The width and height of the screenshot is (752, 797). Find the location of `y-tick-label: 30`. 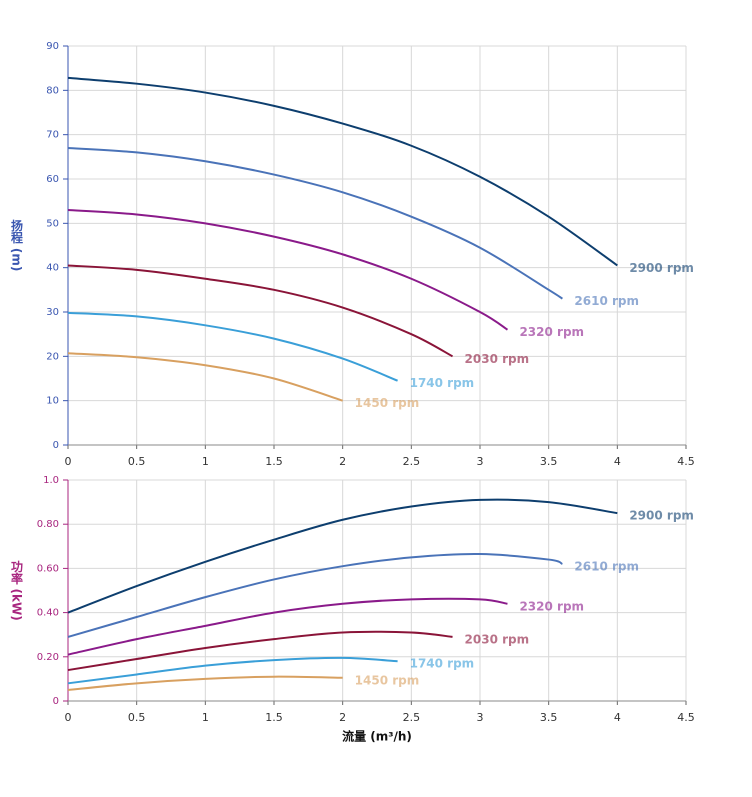

y-tick-label: 30 is located at coordinates (52, 312).